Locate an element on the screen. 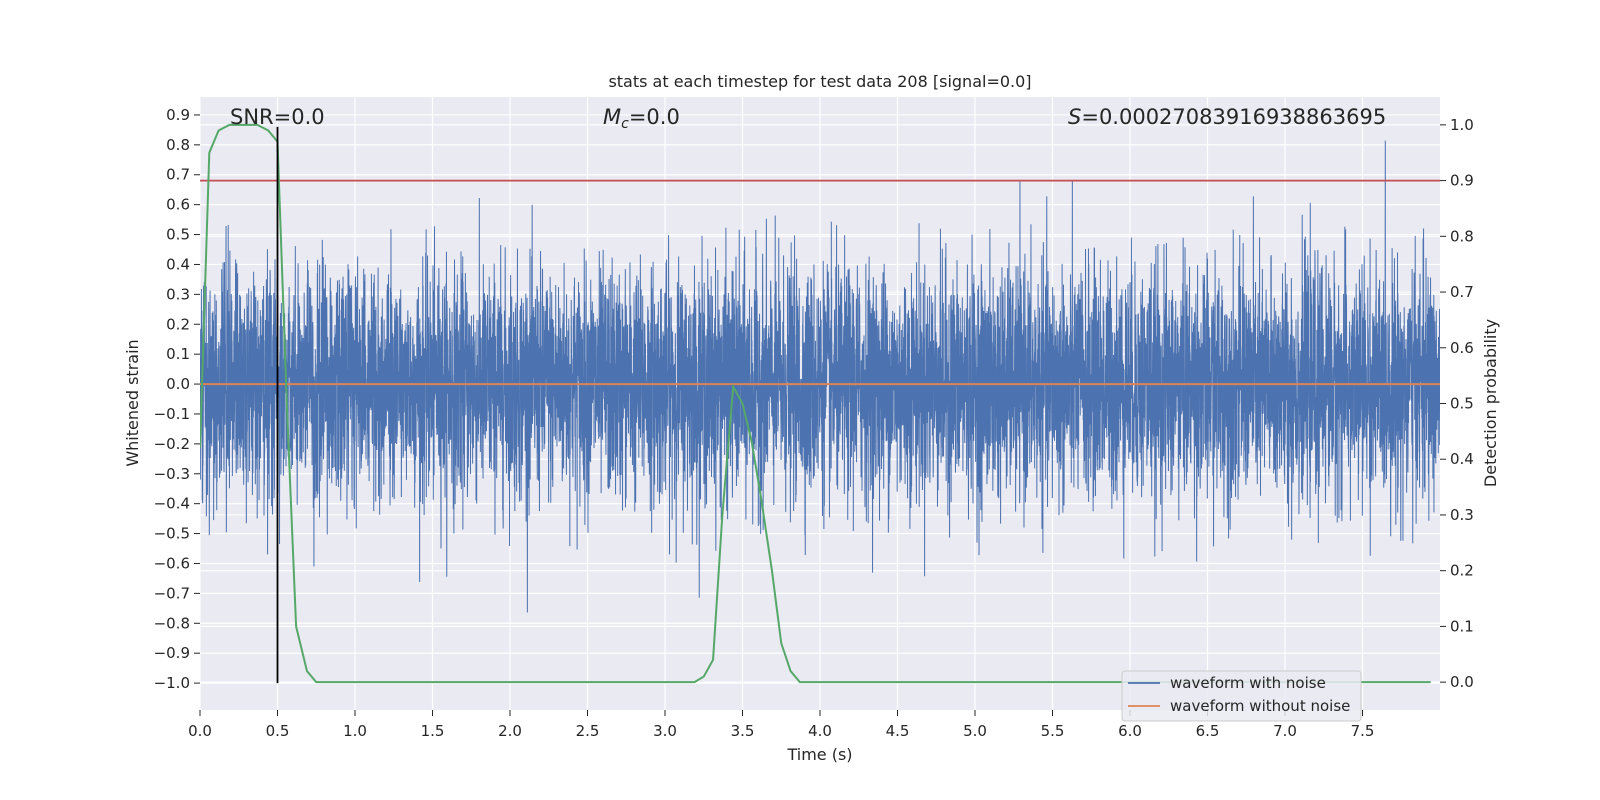 The height and width of the screenshot is (800, 1600). x-tick-label: 7.0 is located at coordinates (1285, 731).